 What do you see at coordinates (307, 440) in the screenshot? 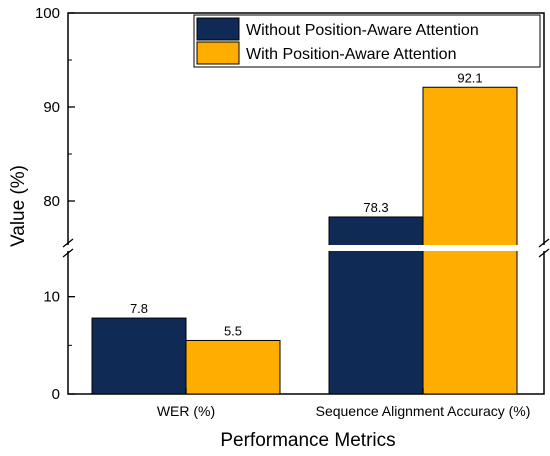
I see `x-axis-title: Performance Metrics` at bounding box center [307, 440].